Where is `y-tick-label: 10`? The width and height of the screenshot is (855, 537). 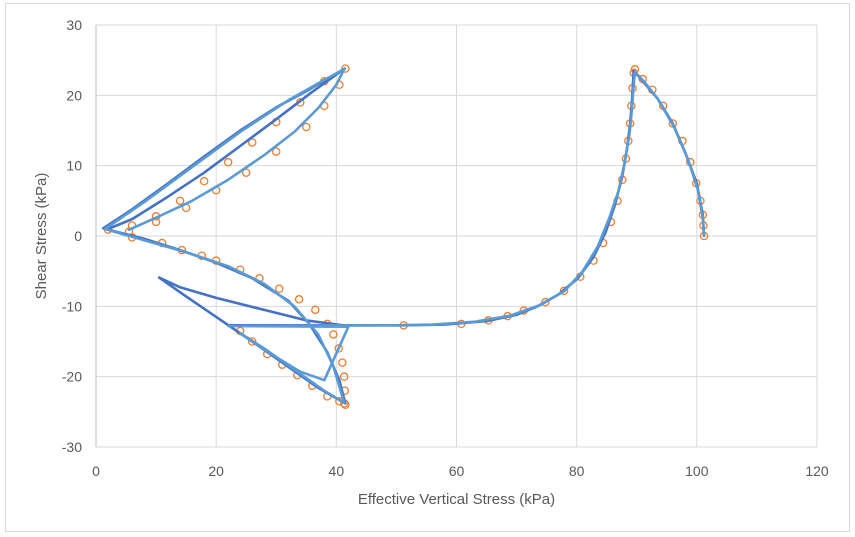
y-tick-label: 10 is located at coordinates (74, 166).